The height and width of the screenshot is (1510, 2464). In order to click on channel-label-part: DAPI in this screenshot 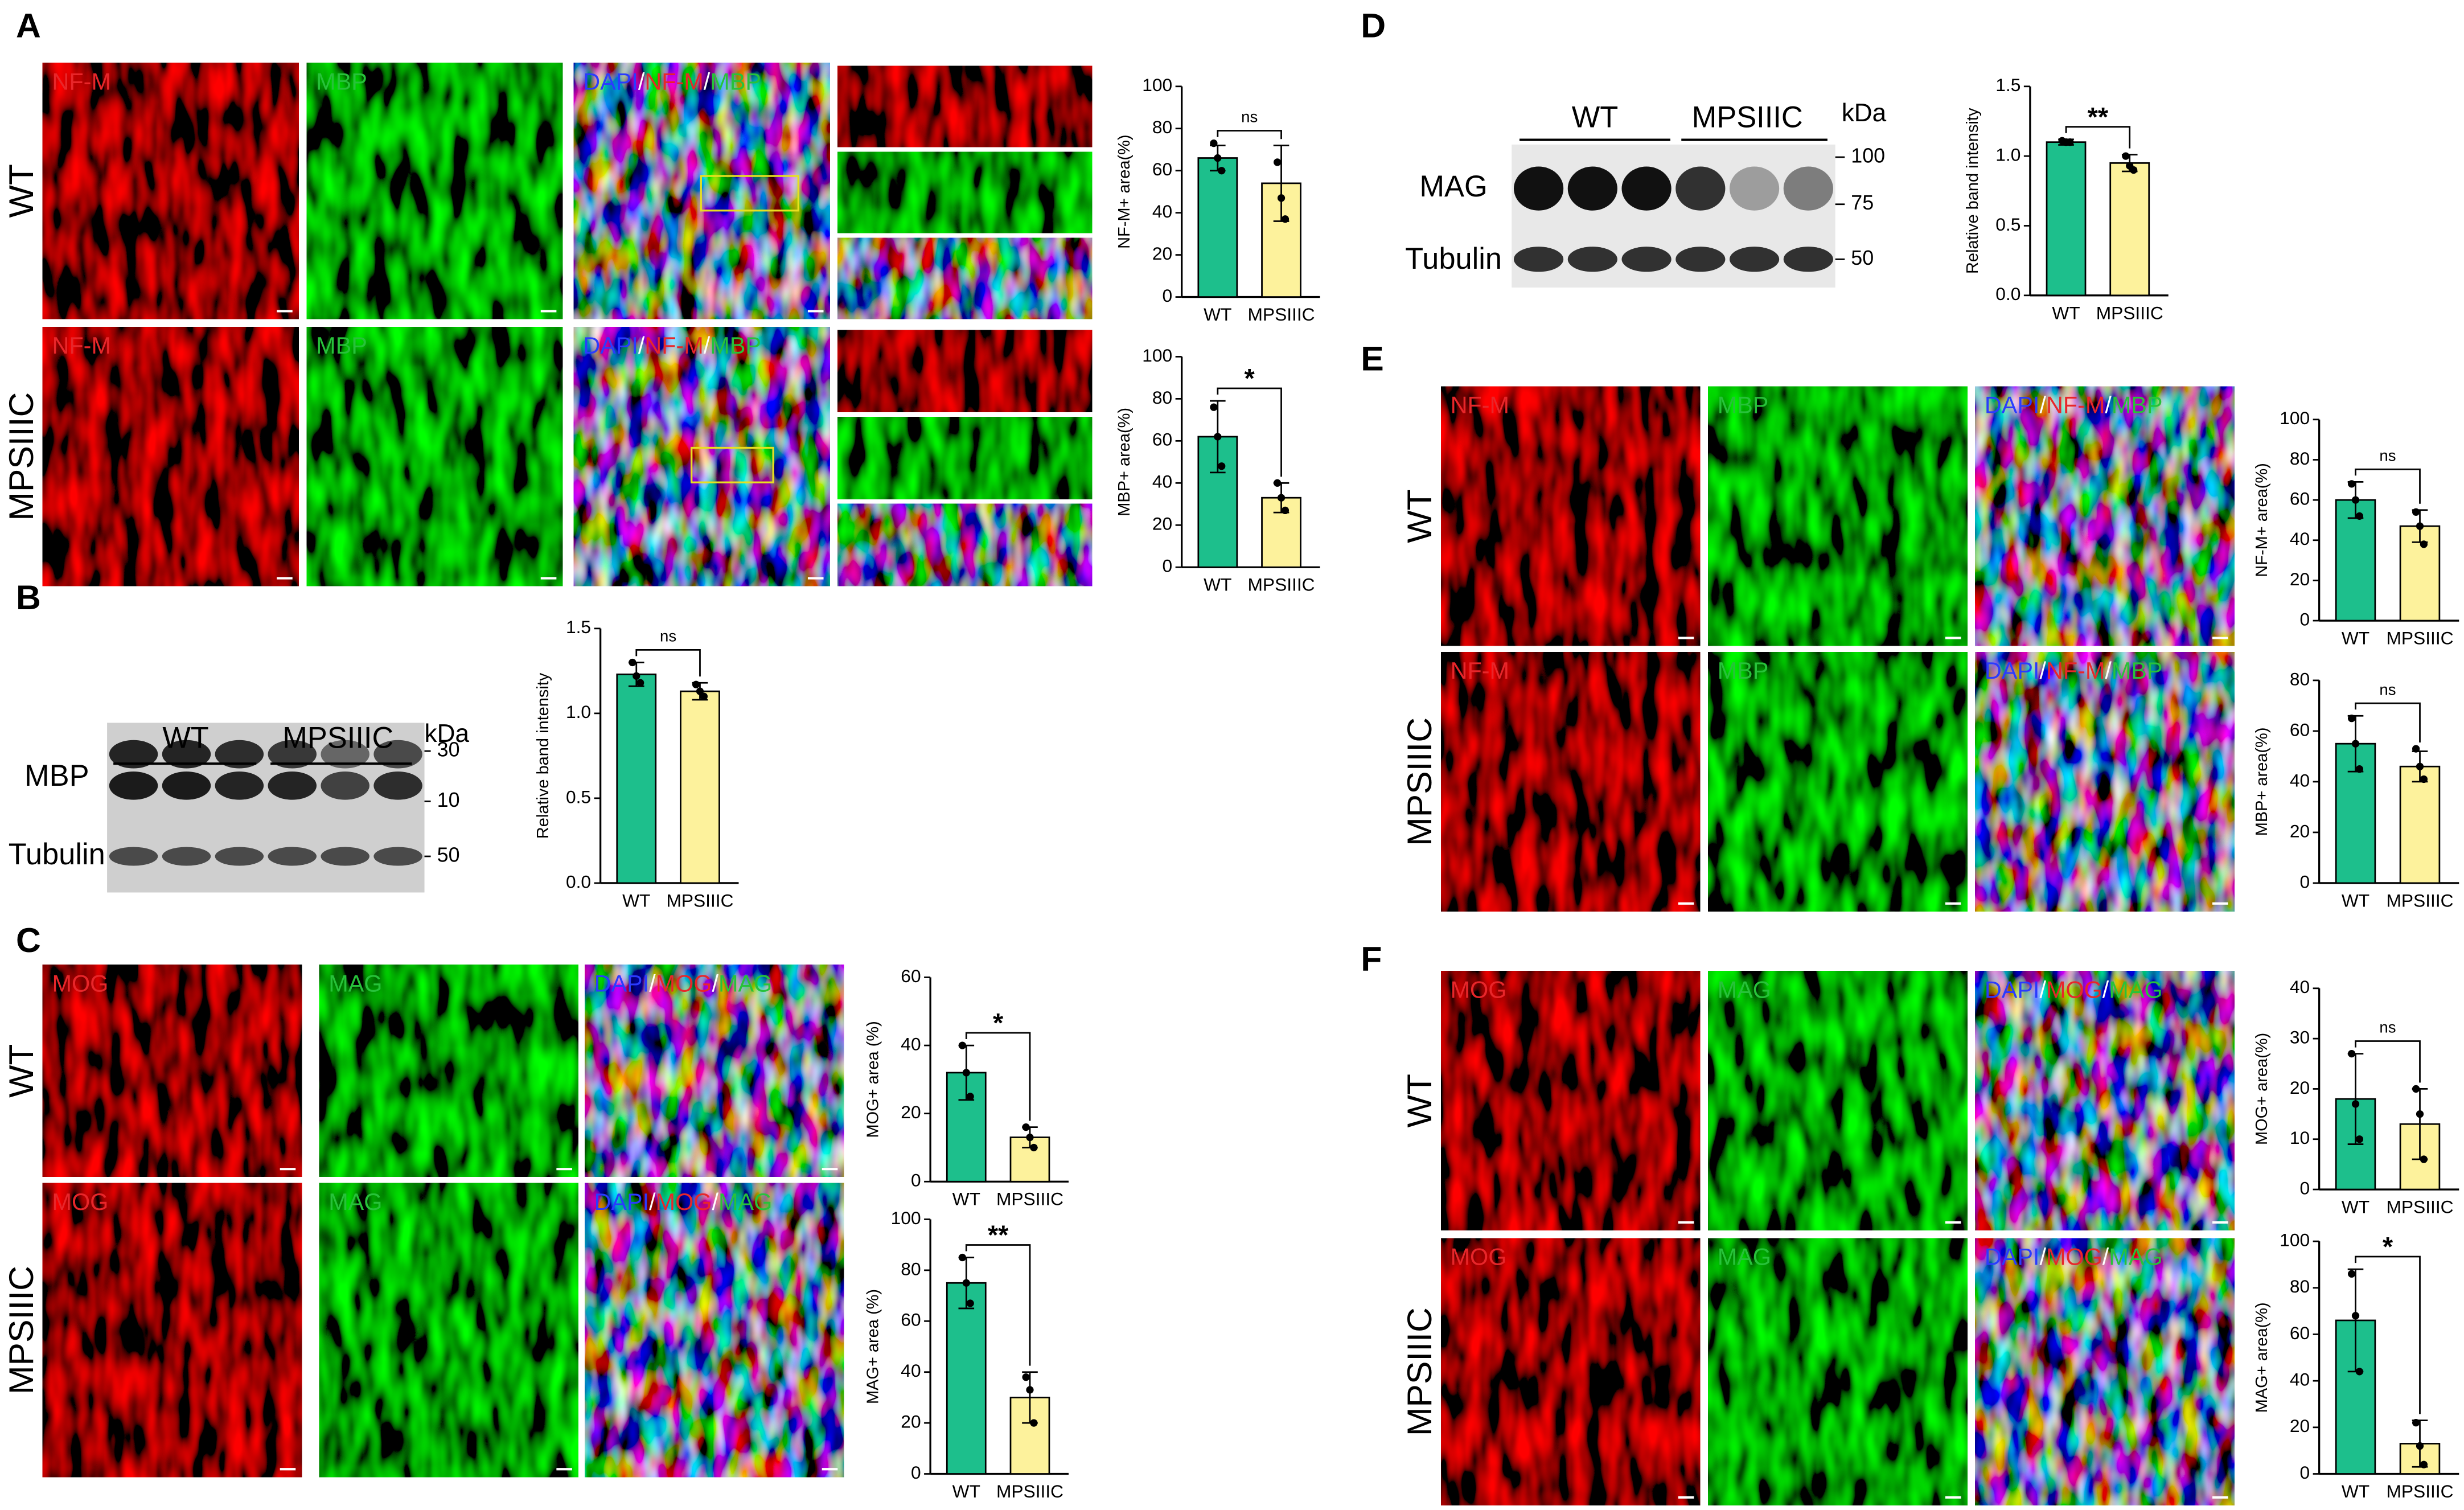, I will do `click(2012, 671)`.